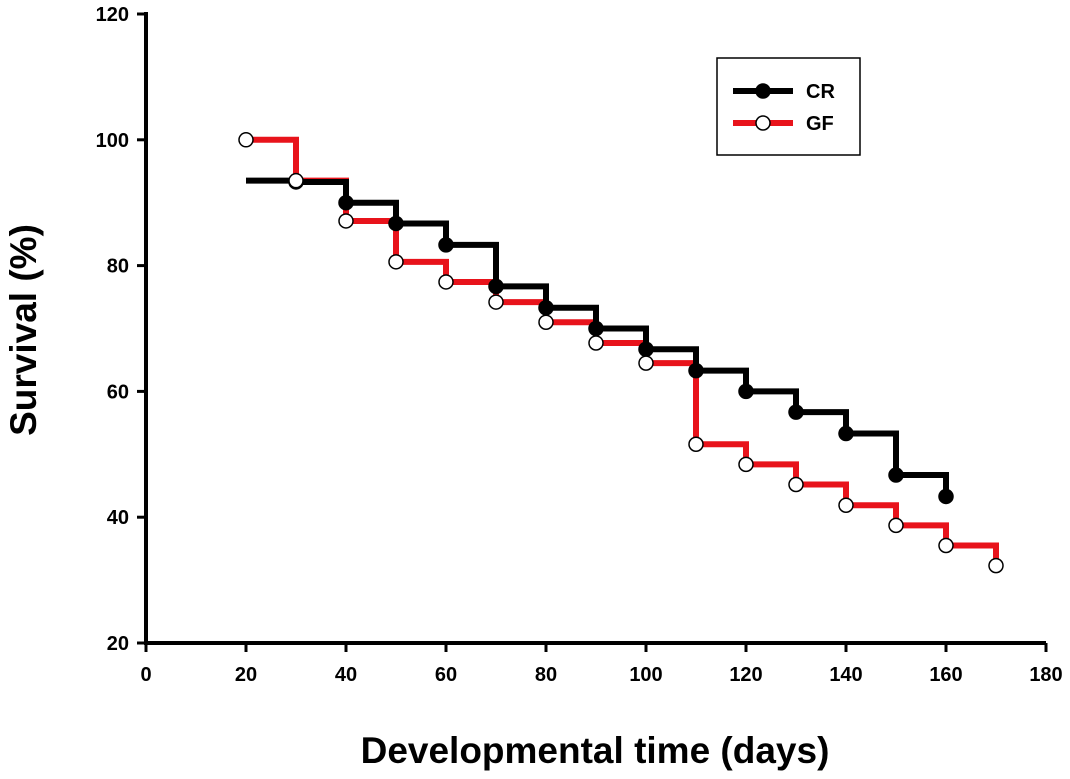  What do you see at coordinates (112, 141) in the screenshot?
I see `y-tick-label: 100` at bounding box center [112, 141].